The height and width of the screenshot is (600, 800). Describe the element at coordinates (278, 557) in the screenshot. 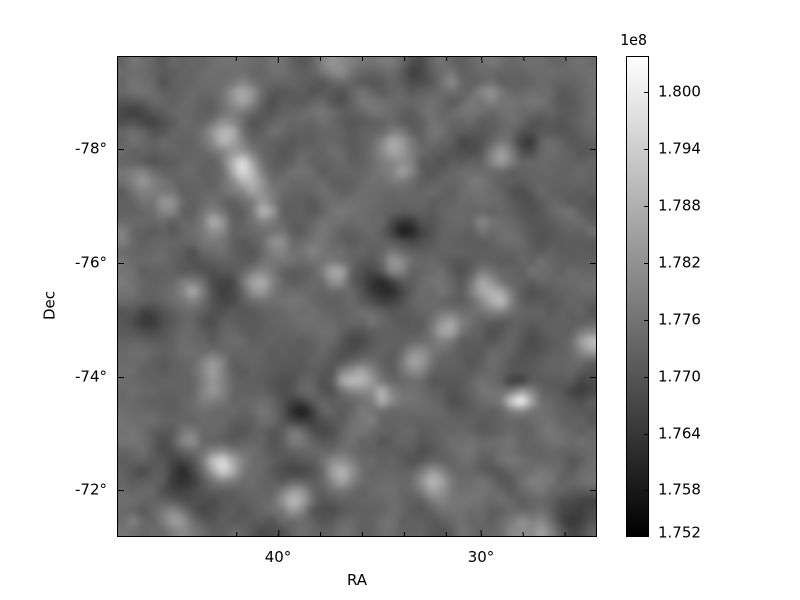

I see `x-tick-label: 40°` at that location.